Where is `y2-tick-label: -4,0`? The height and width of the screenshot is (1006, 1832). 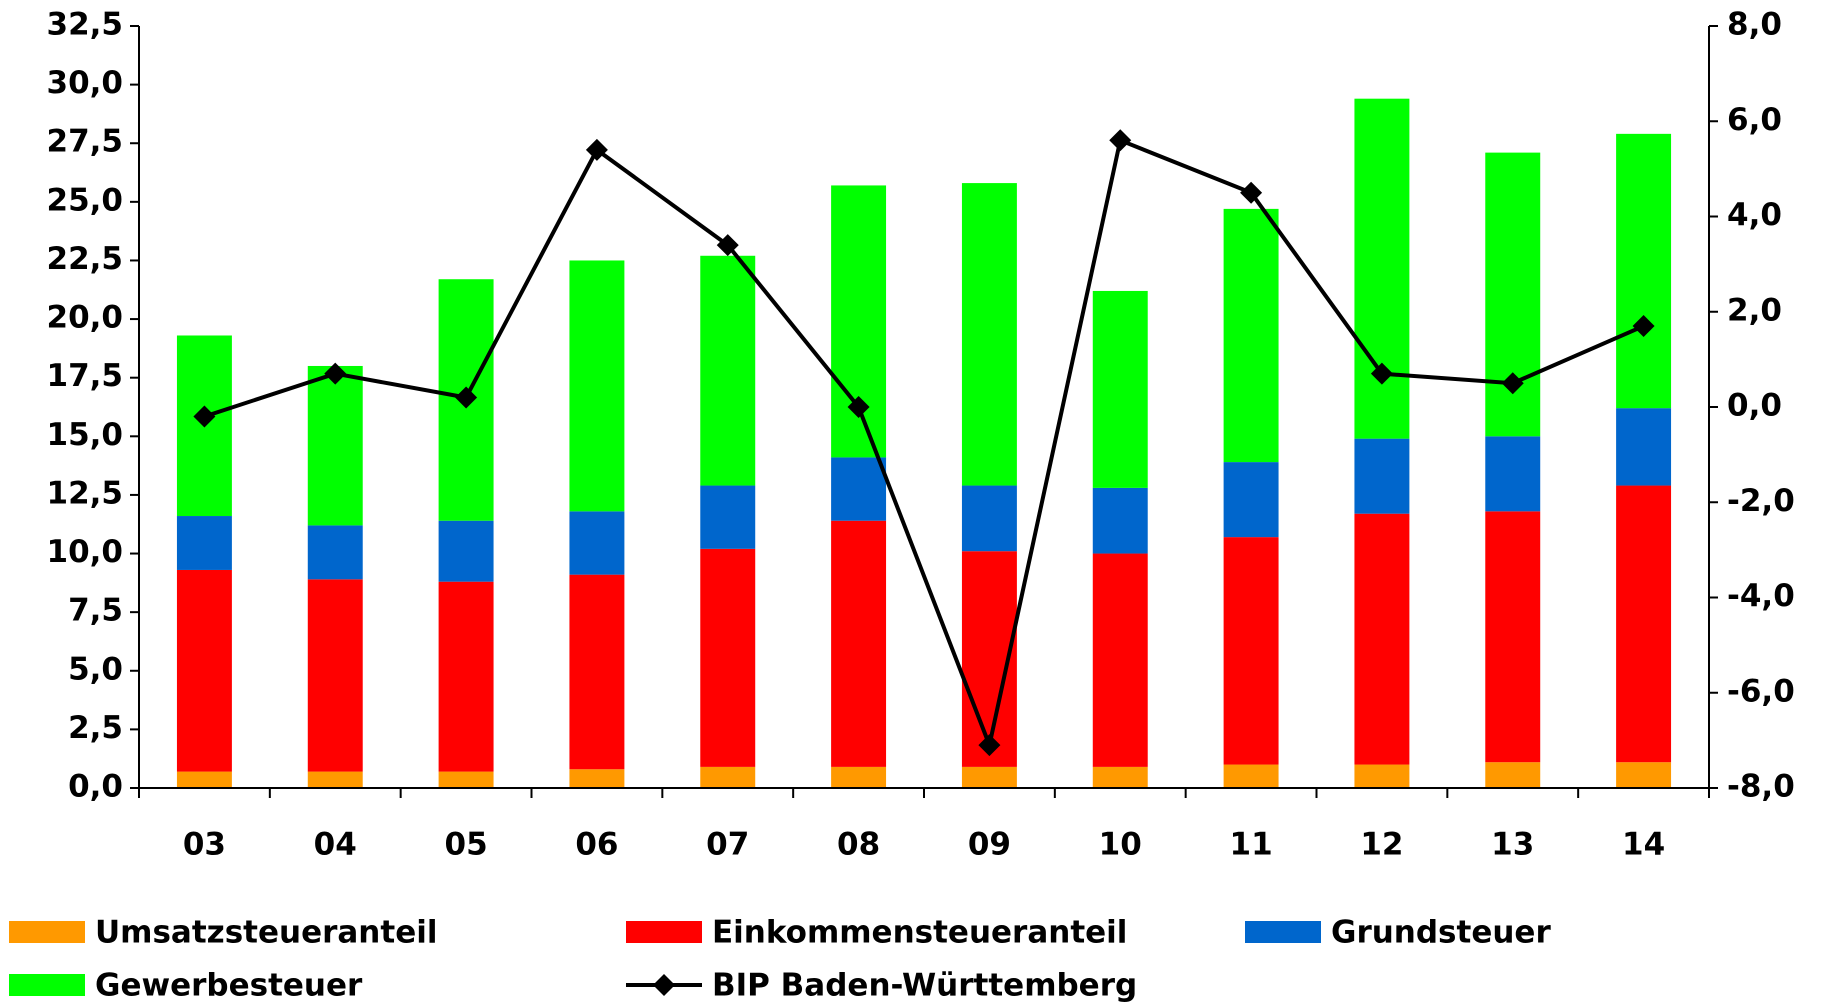 y2-tick-label: -4,0 is located at coordinates (1761, 596).